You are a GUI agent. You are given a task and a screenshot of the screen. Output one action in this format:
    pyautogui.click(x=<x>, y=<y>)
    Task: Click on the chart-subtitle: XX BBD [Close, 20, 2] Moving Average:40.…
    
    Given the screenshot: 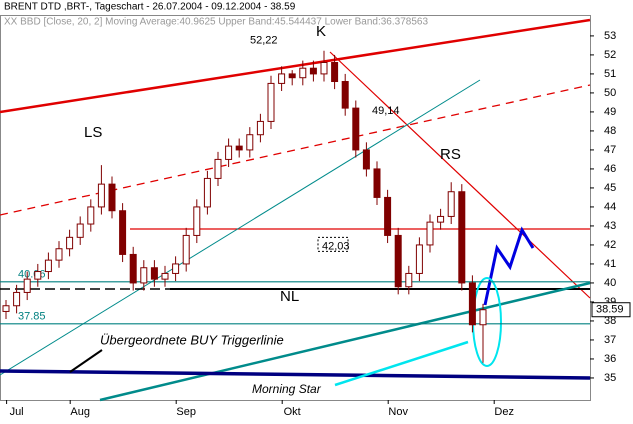 What is the action you would take?
    pyautogui.click(x=216, y=22)
    